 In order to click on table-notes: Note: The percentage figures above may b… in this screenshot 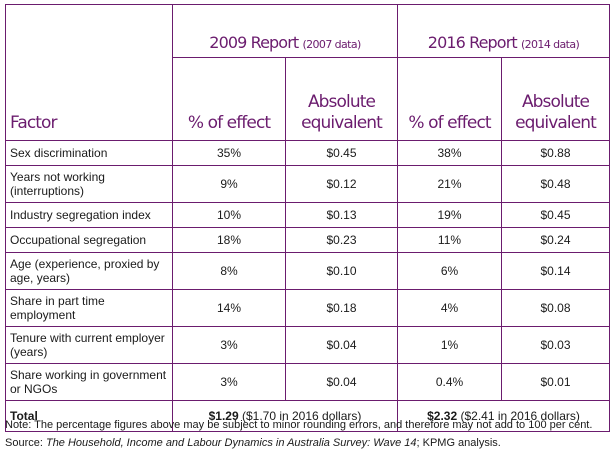, I will do `click(308, 434)`.